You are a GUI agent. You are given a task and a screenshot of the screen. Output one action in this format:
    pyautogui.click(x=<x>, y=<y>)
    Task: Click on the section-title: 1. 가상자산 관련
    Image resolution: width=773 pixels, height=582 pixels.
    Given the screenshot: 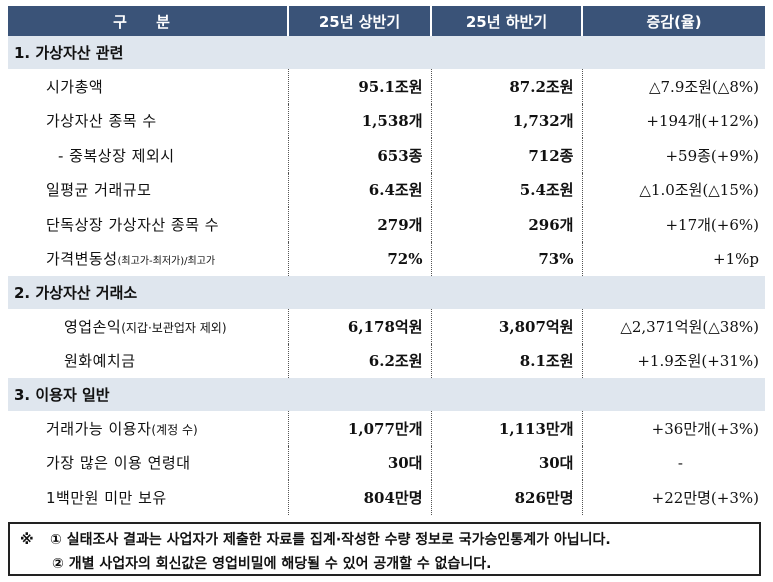 What is the action you would take?
    pyautogui.click(x=386, y=52)
    